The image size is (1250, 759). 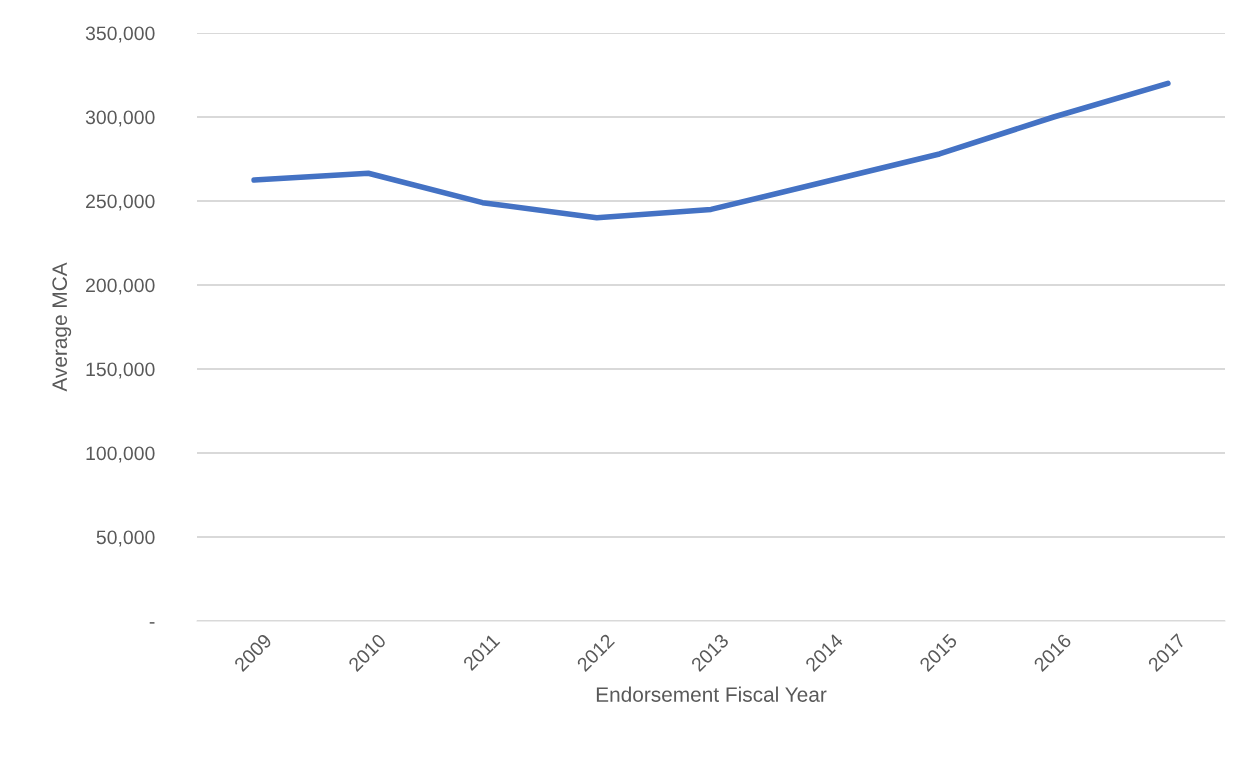 I want to click on y-tick-label: 200,000, so click(x=120, y=286).